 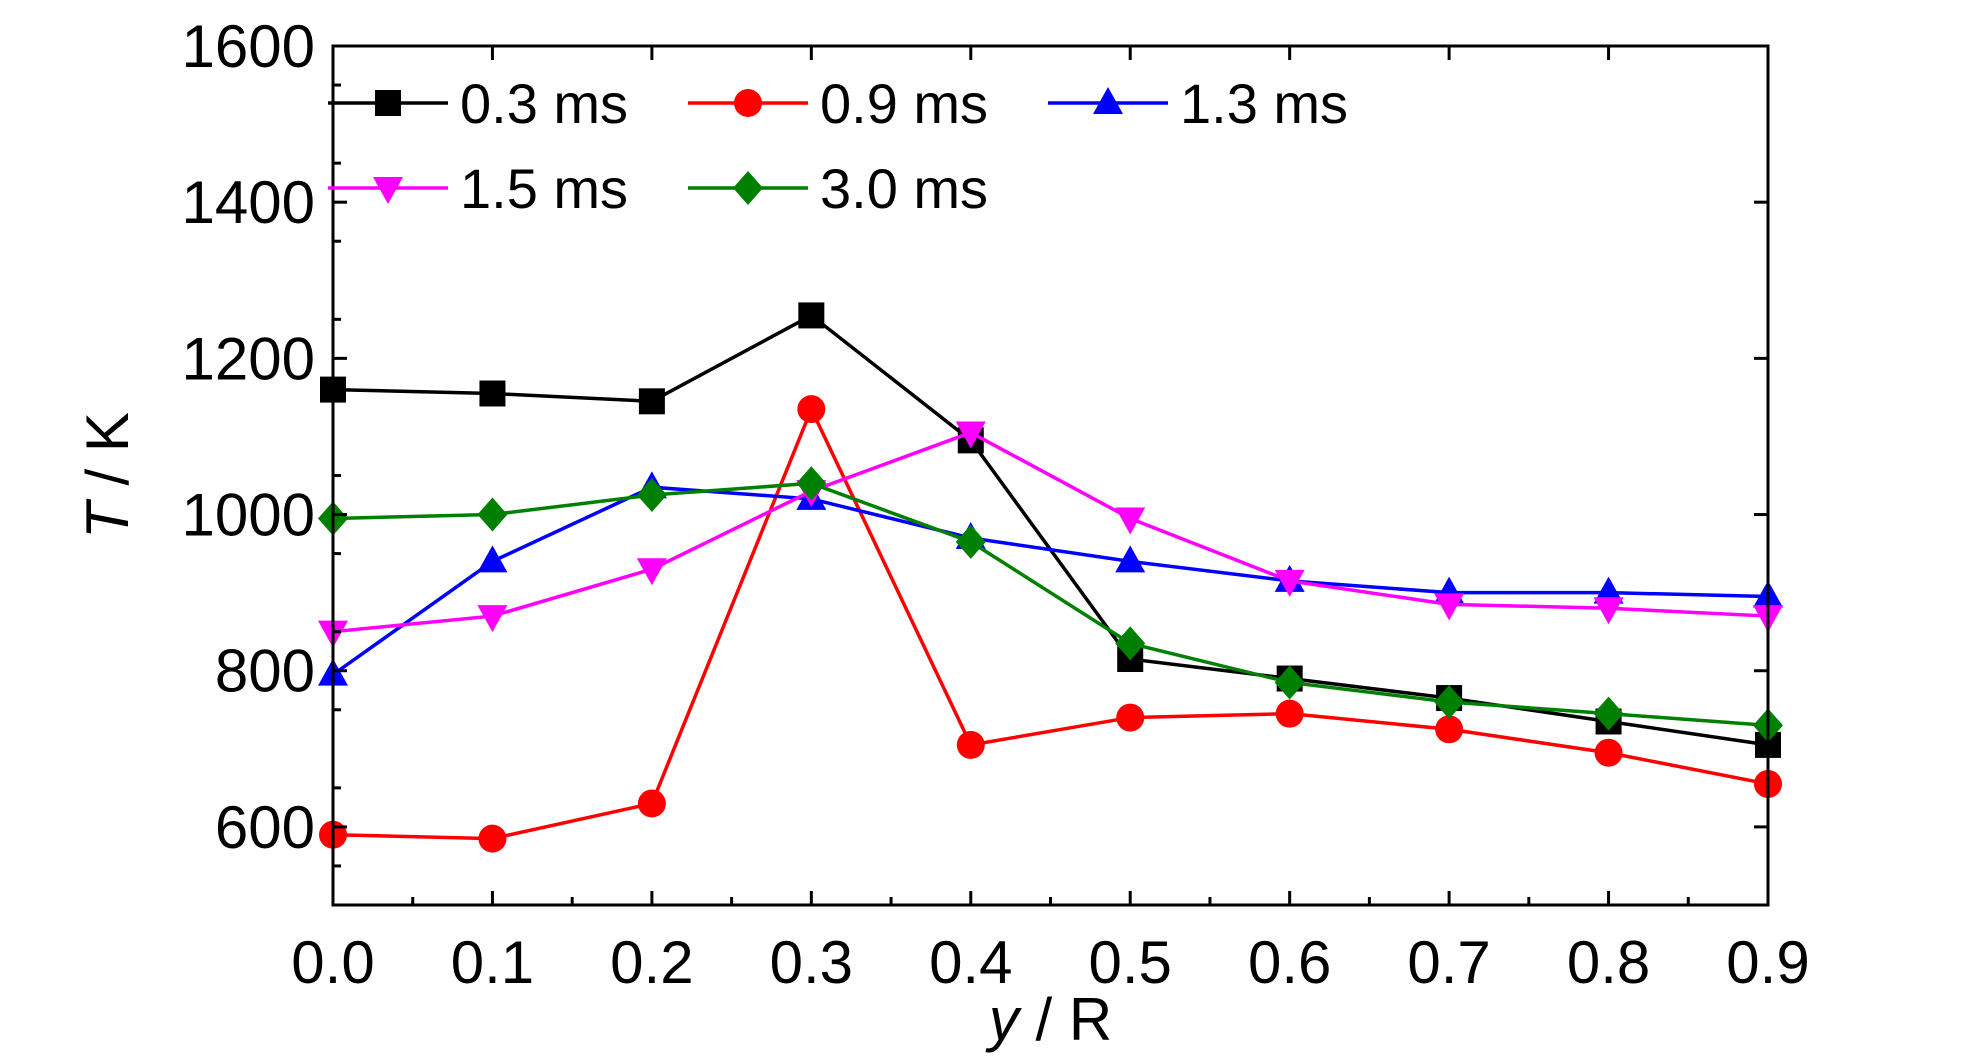 I want to click on y-axis-label: T / K, so click(x=107, y=475).